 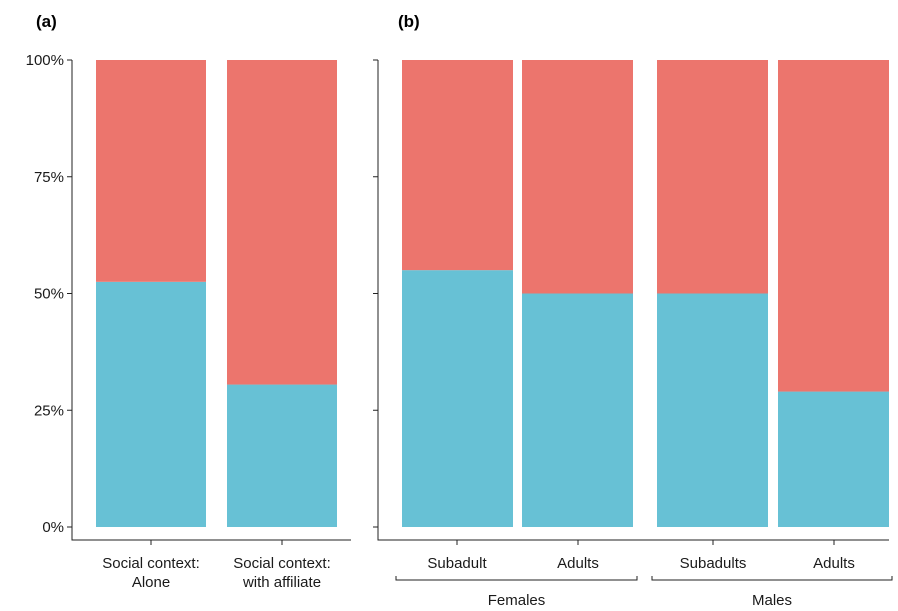 What do you see at coordinates (46, 21) in the screenshot?
I see `panel-label-a: (a)` at bounding box center [46, 21].